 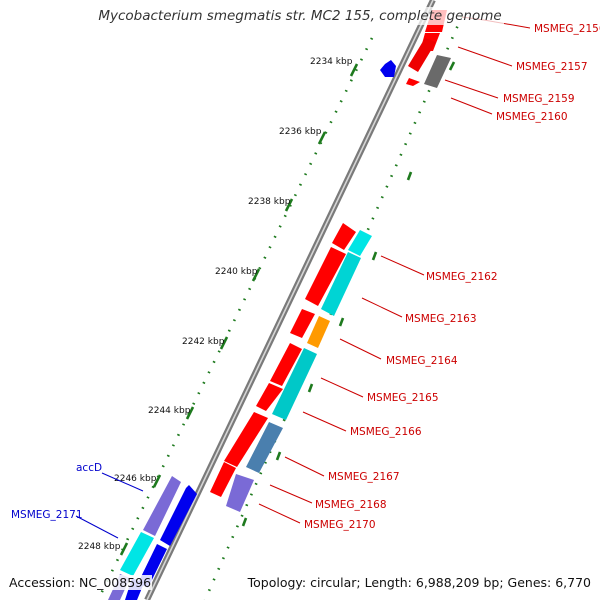 I want to click on tick-label: 2244 kbp, so click(x=169, y=411).